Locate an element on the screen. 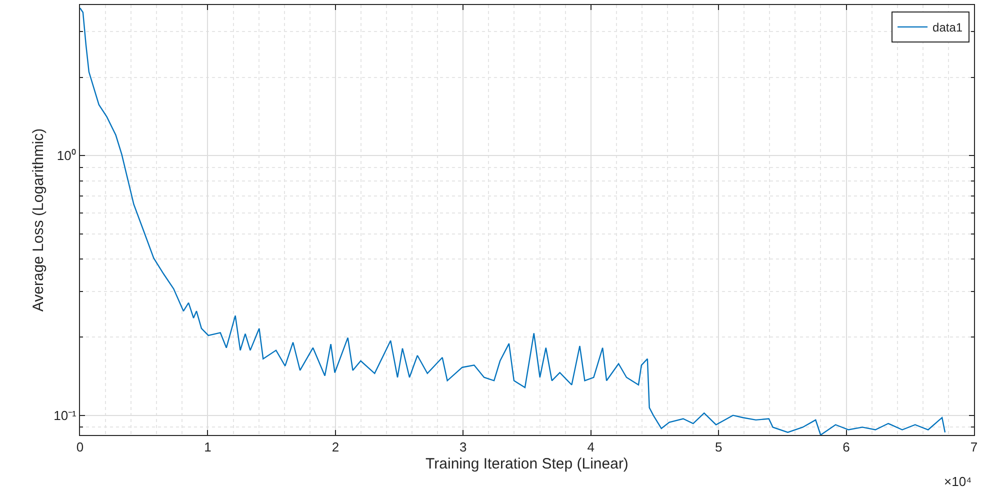 The width and height of the screenshot is (982, 497). x-tick-label: 6 is located at coordinates (846, 447).